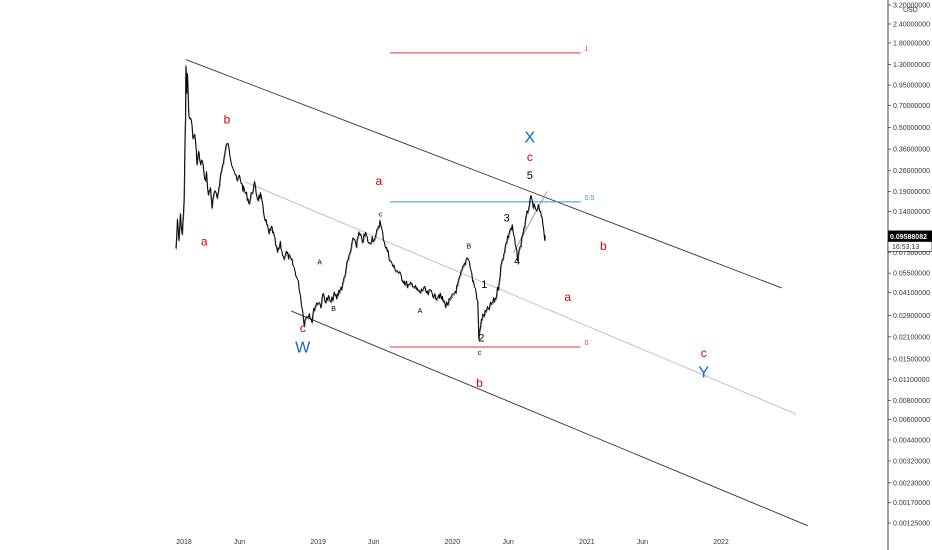 The width and height of the screenshot is (932, 550). Describe the element at coordinates (910, 10) in the screenshot. I see `price-axis-unit: USD` at that location.